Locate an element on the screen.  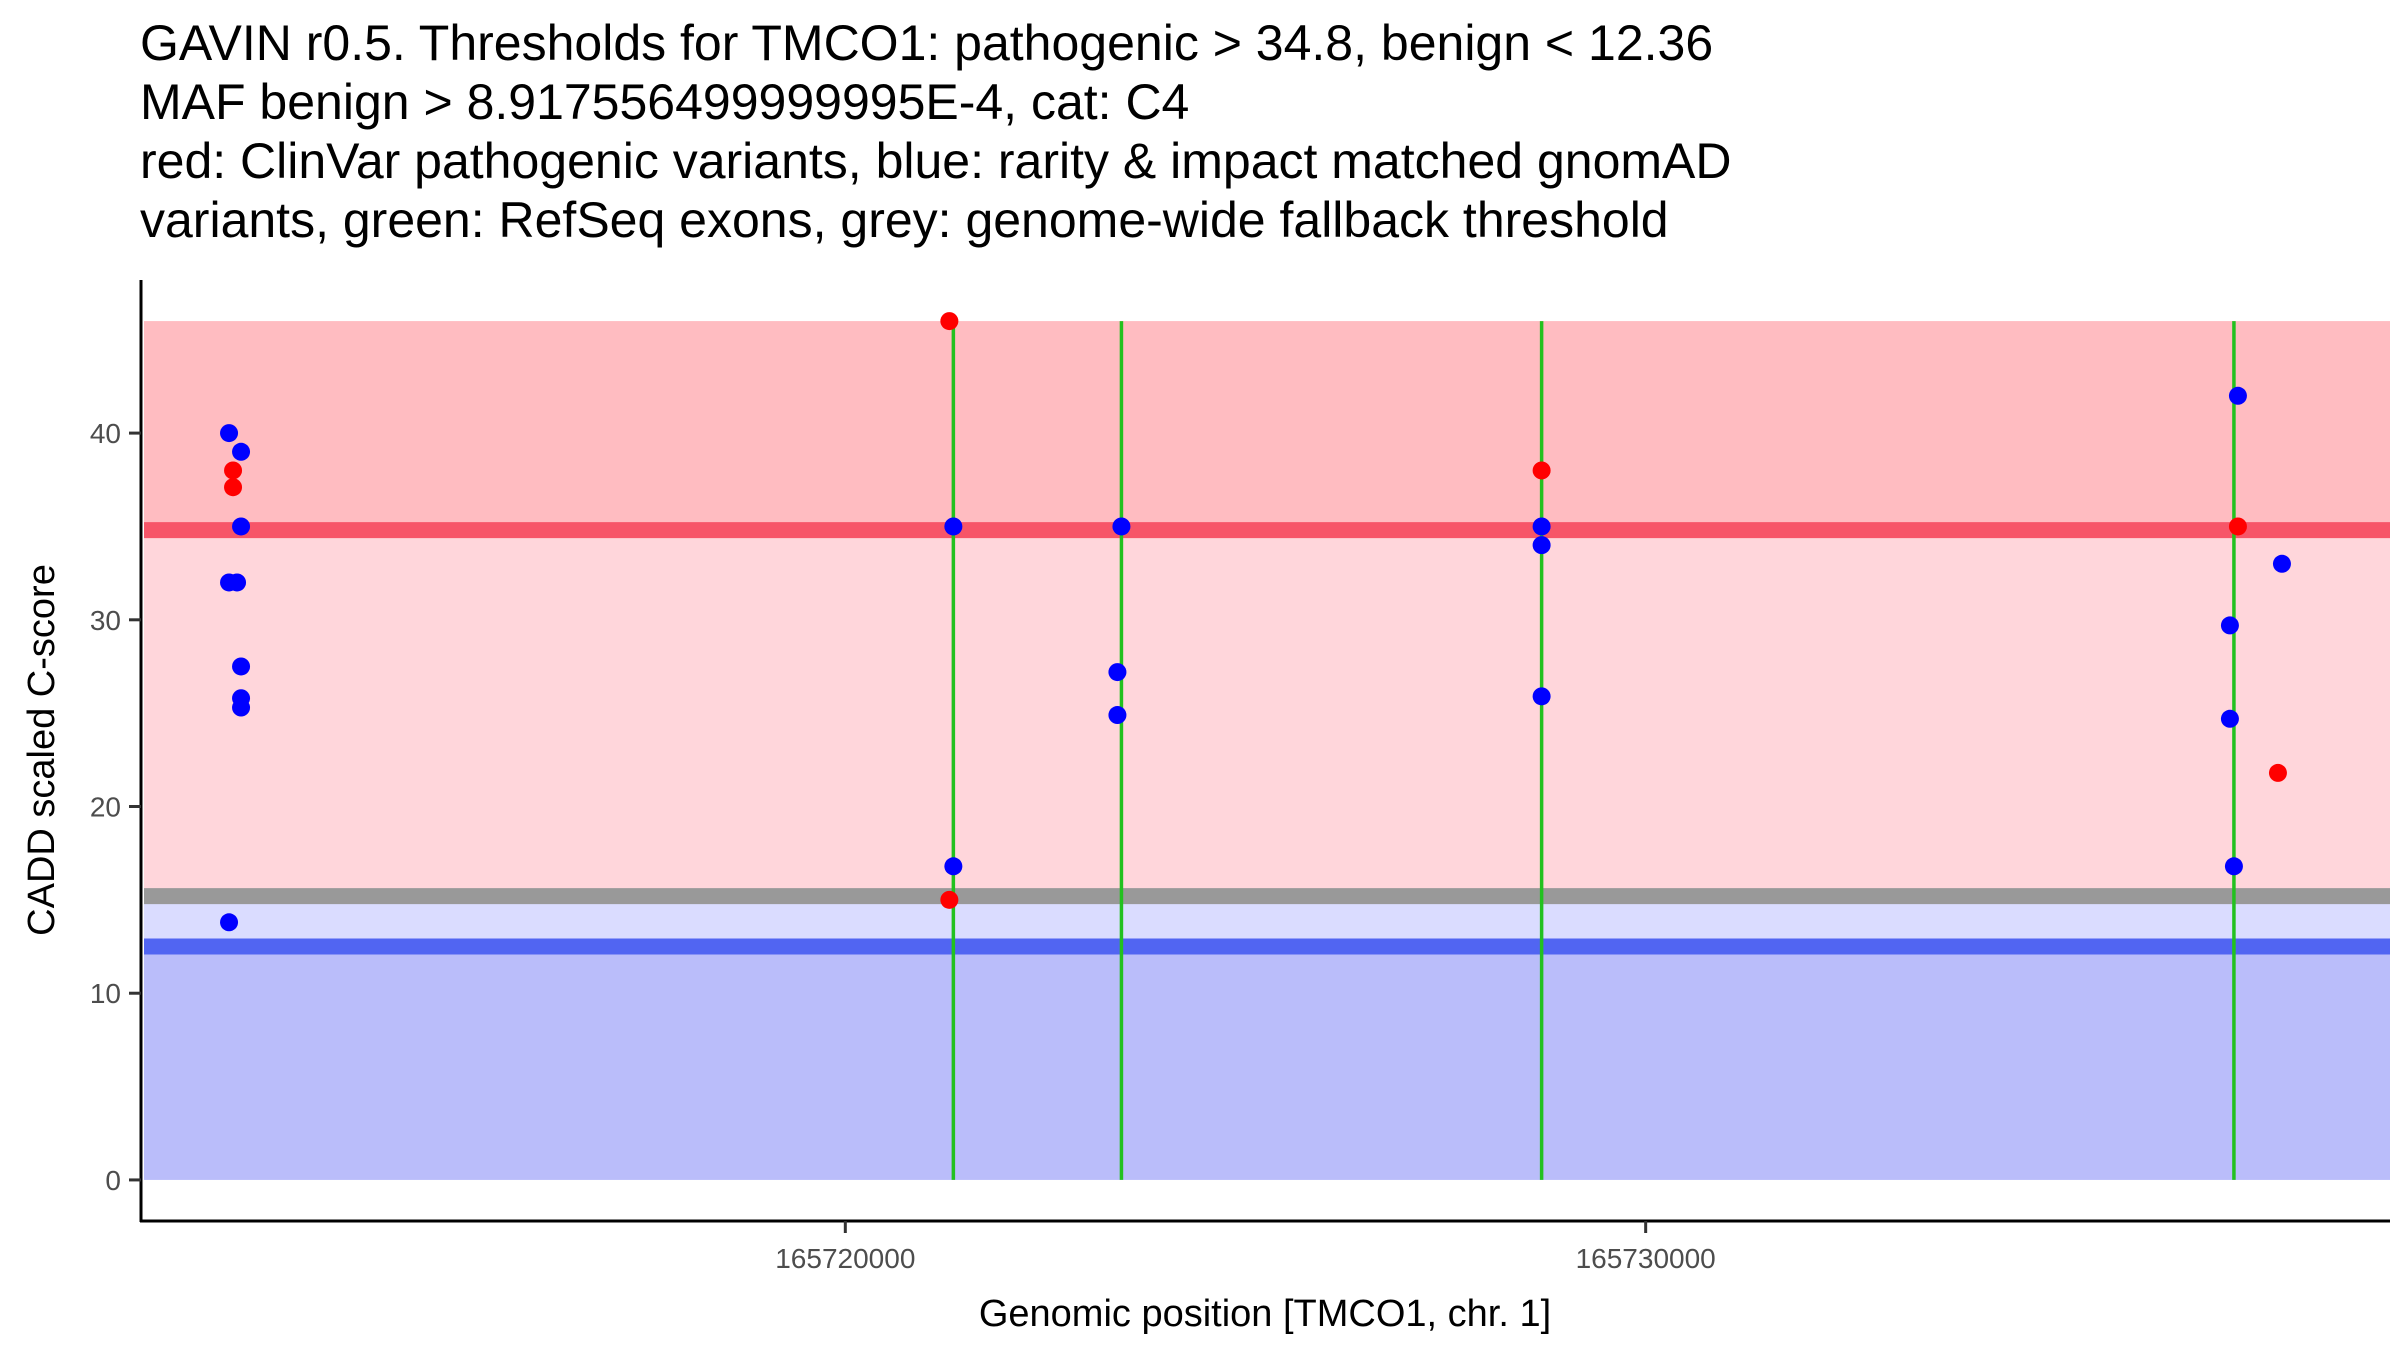
y-tick-label: 40 is located at coordinates (105, 433).